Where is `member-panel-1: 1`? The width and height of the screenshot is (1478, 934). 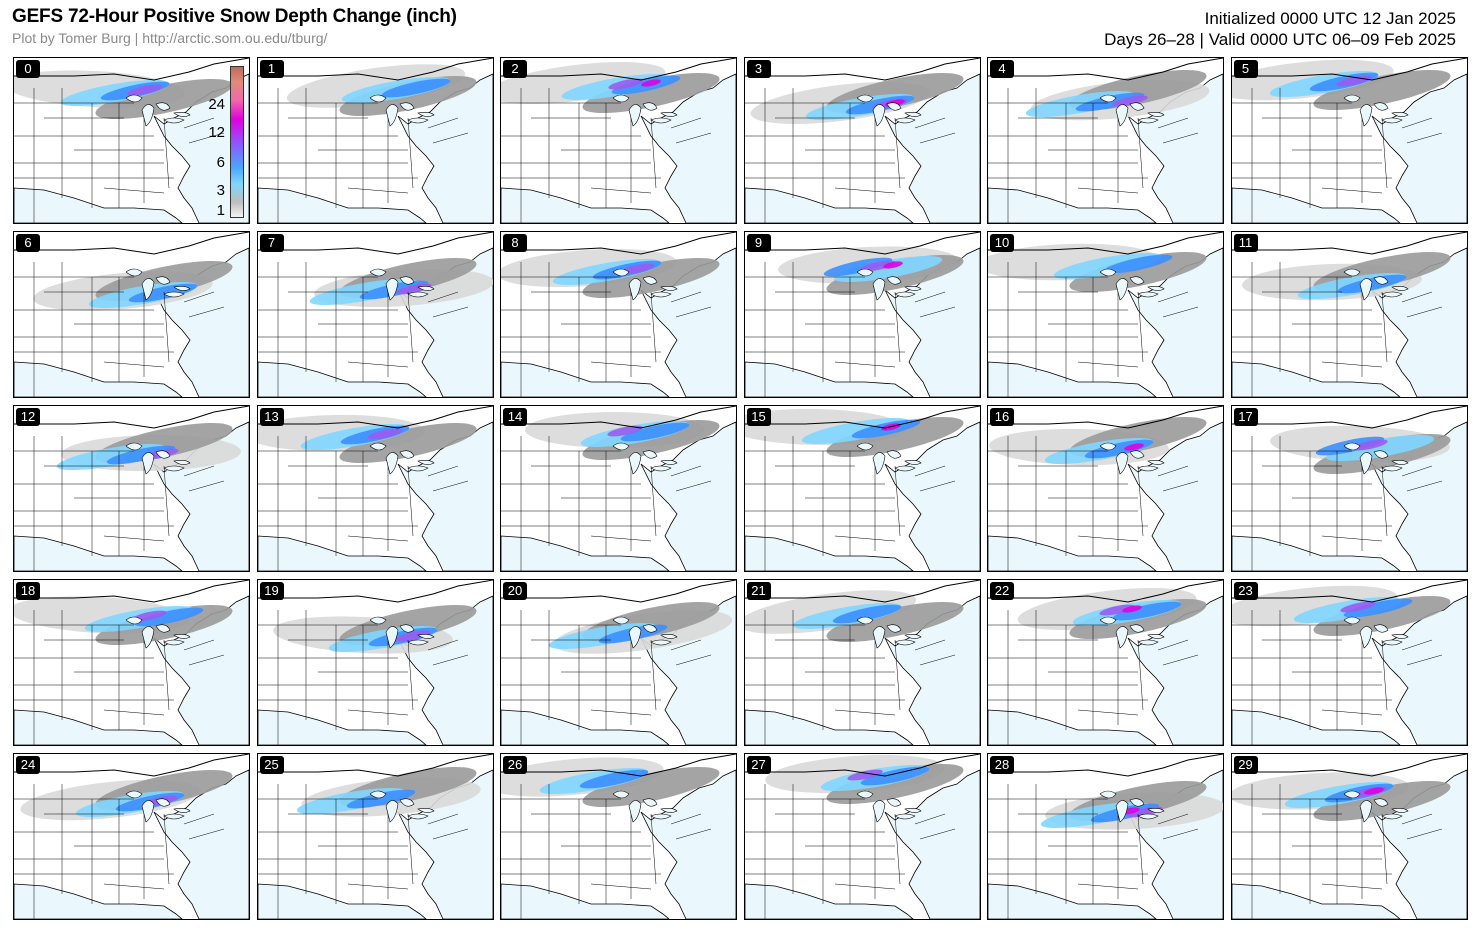 member-panel-1: 1 is located at coordinates (375, 140).